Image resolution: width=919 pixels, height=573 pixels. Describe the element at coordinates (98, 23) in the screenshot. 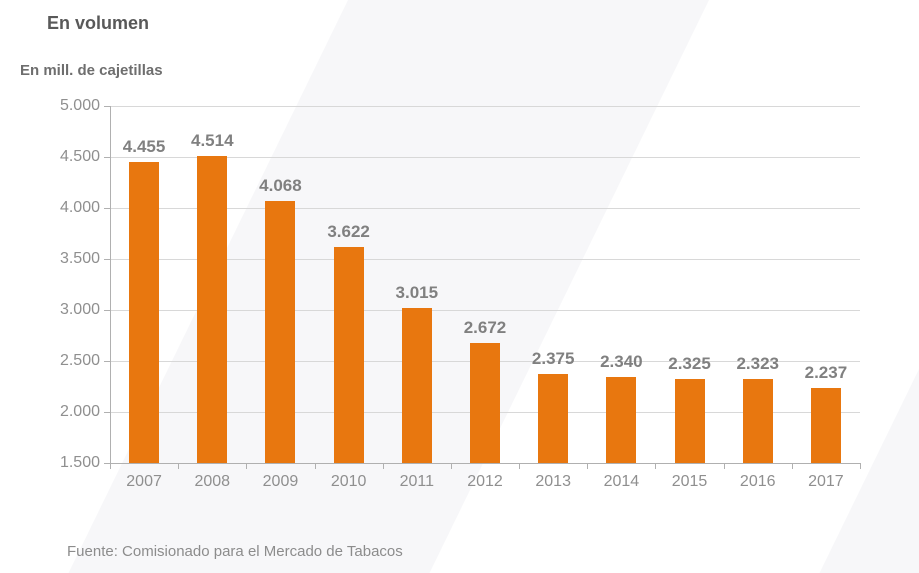

I see `chart-title: En volumen` at that location.